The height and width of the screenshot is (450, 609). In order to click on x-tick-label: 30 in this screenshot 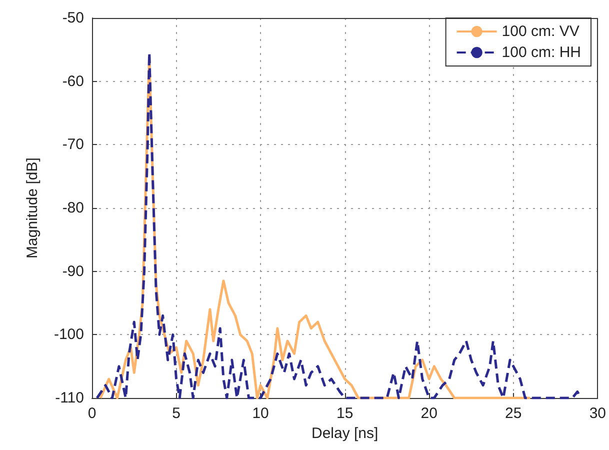, I will do `click(597, 413)`.